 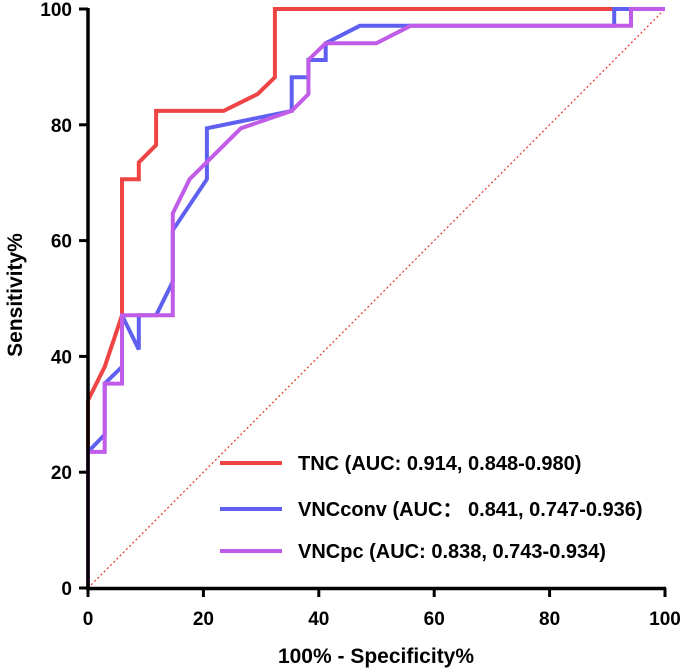 I want to click on y-tick-label: 40, so click(x=61, y=357).